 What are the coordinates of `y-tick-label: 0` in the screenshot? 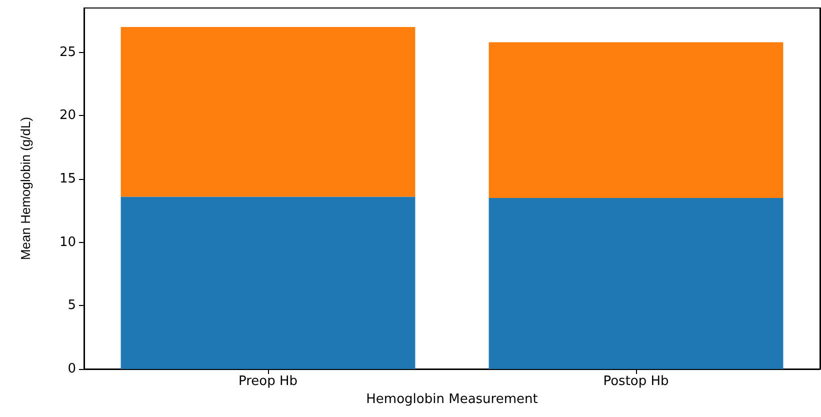 It's located at (72, 369).